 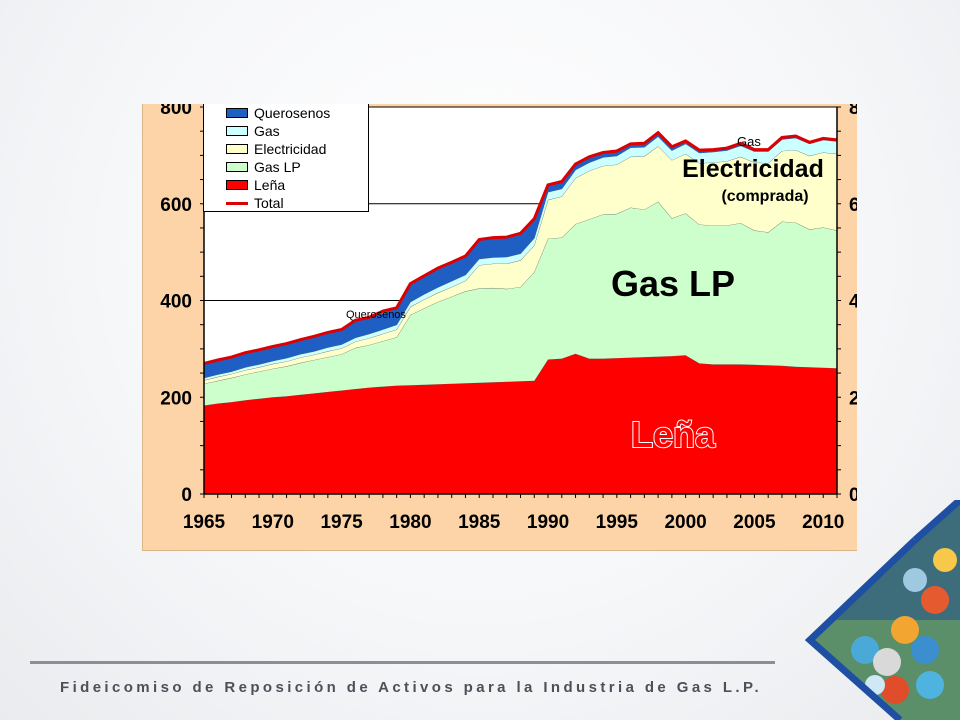 I want to click on y-tick-label: 400, so click(x=176, y=302).